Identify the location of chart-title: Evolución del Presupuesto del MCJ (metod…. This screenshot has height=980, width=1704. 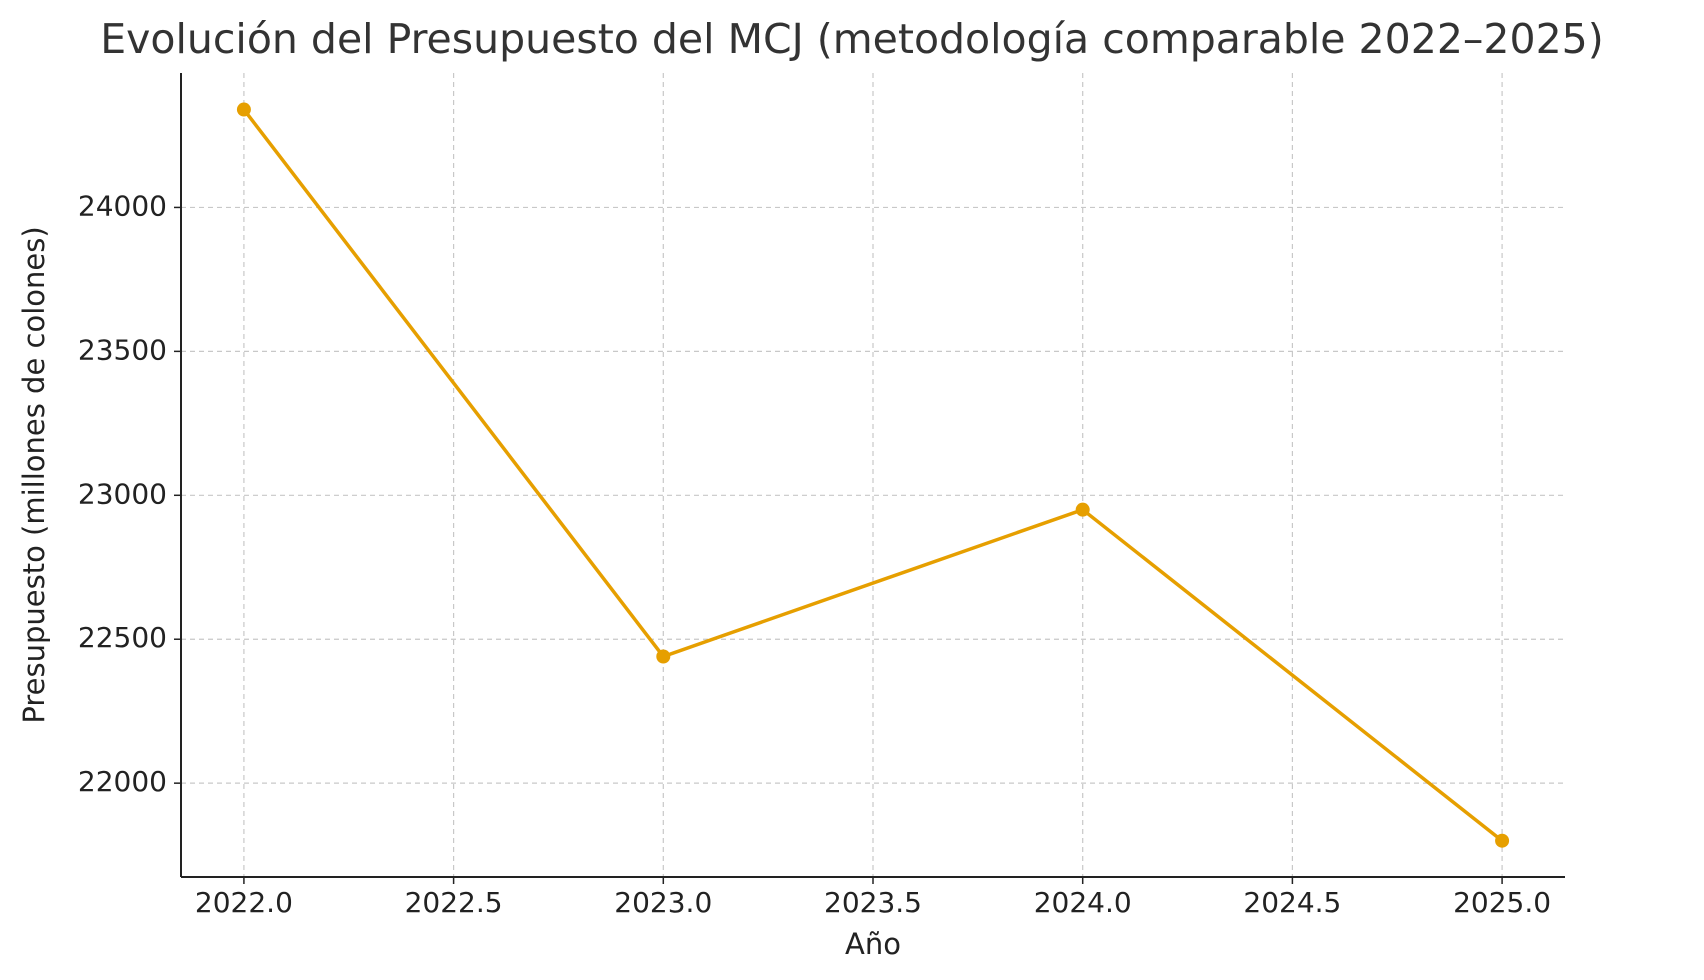
(852, 39).